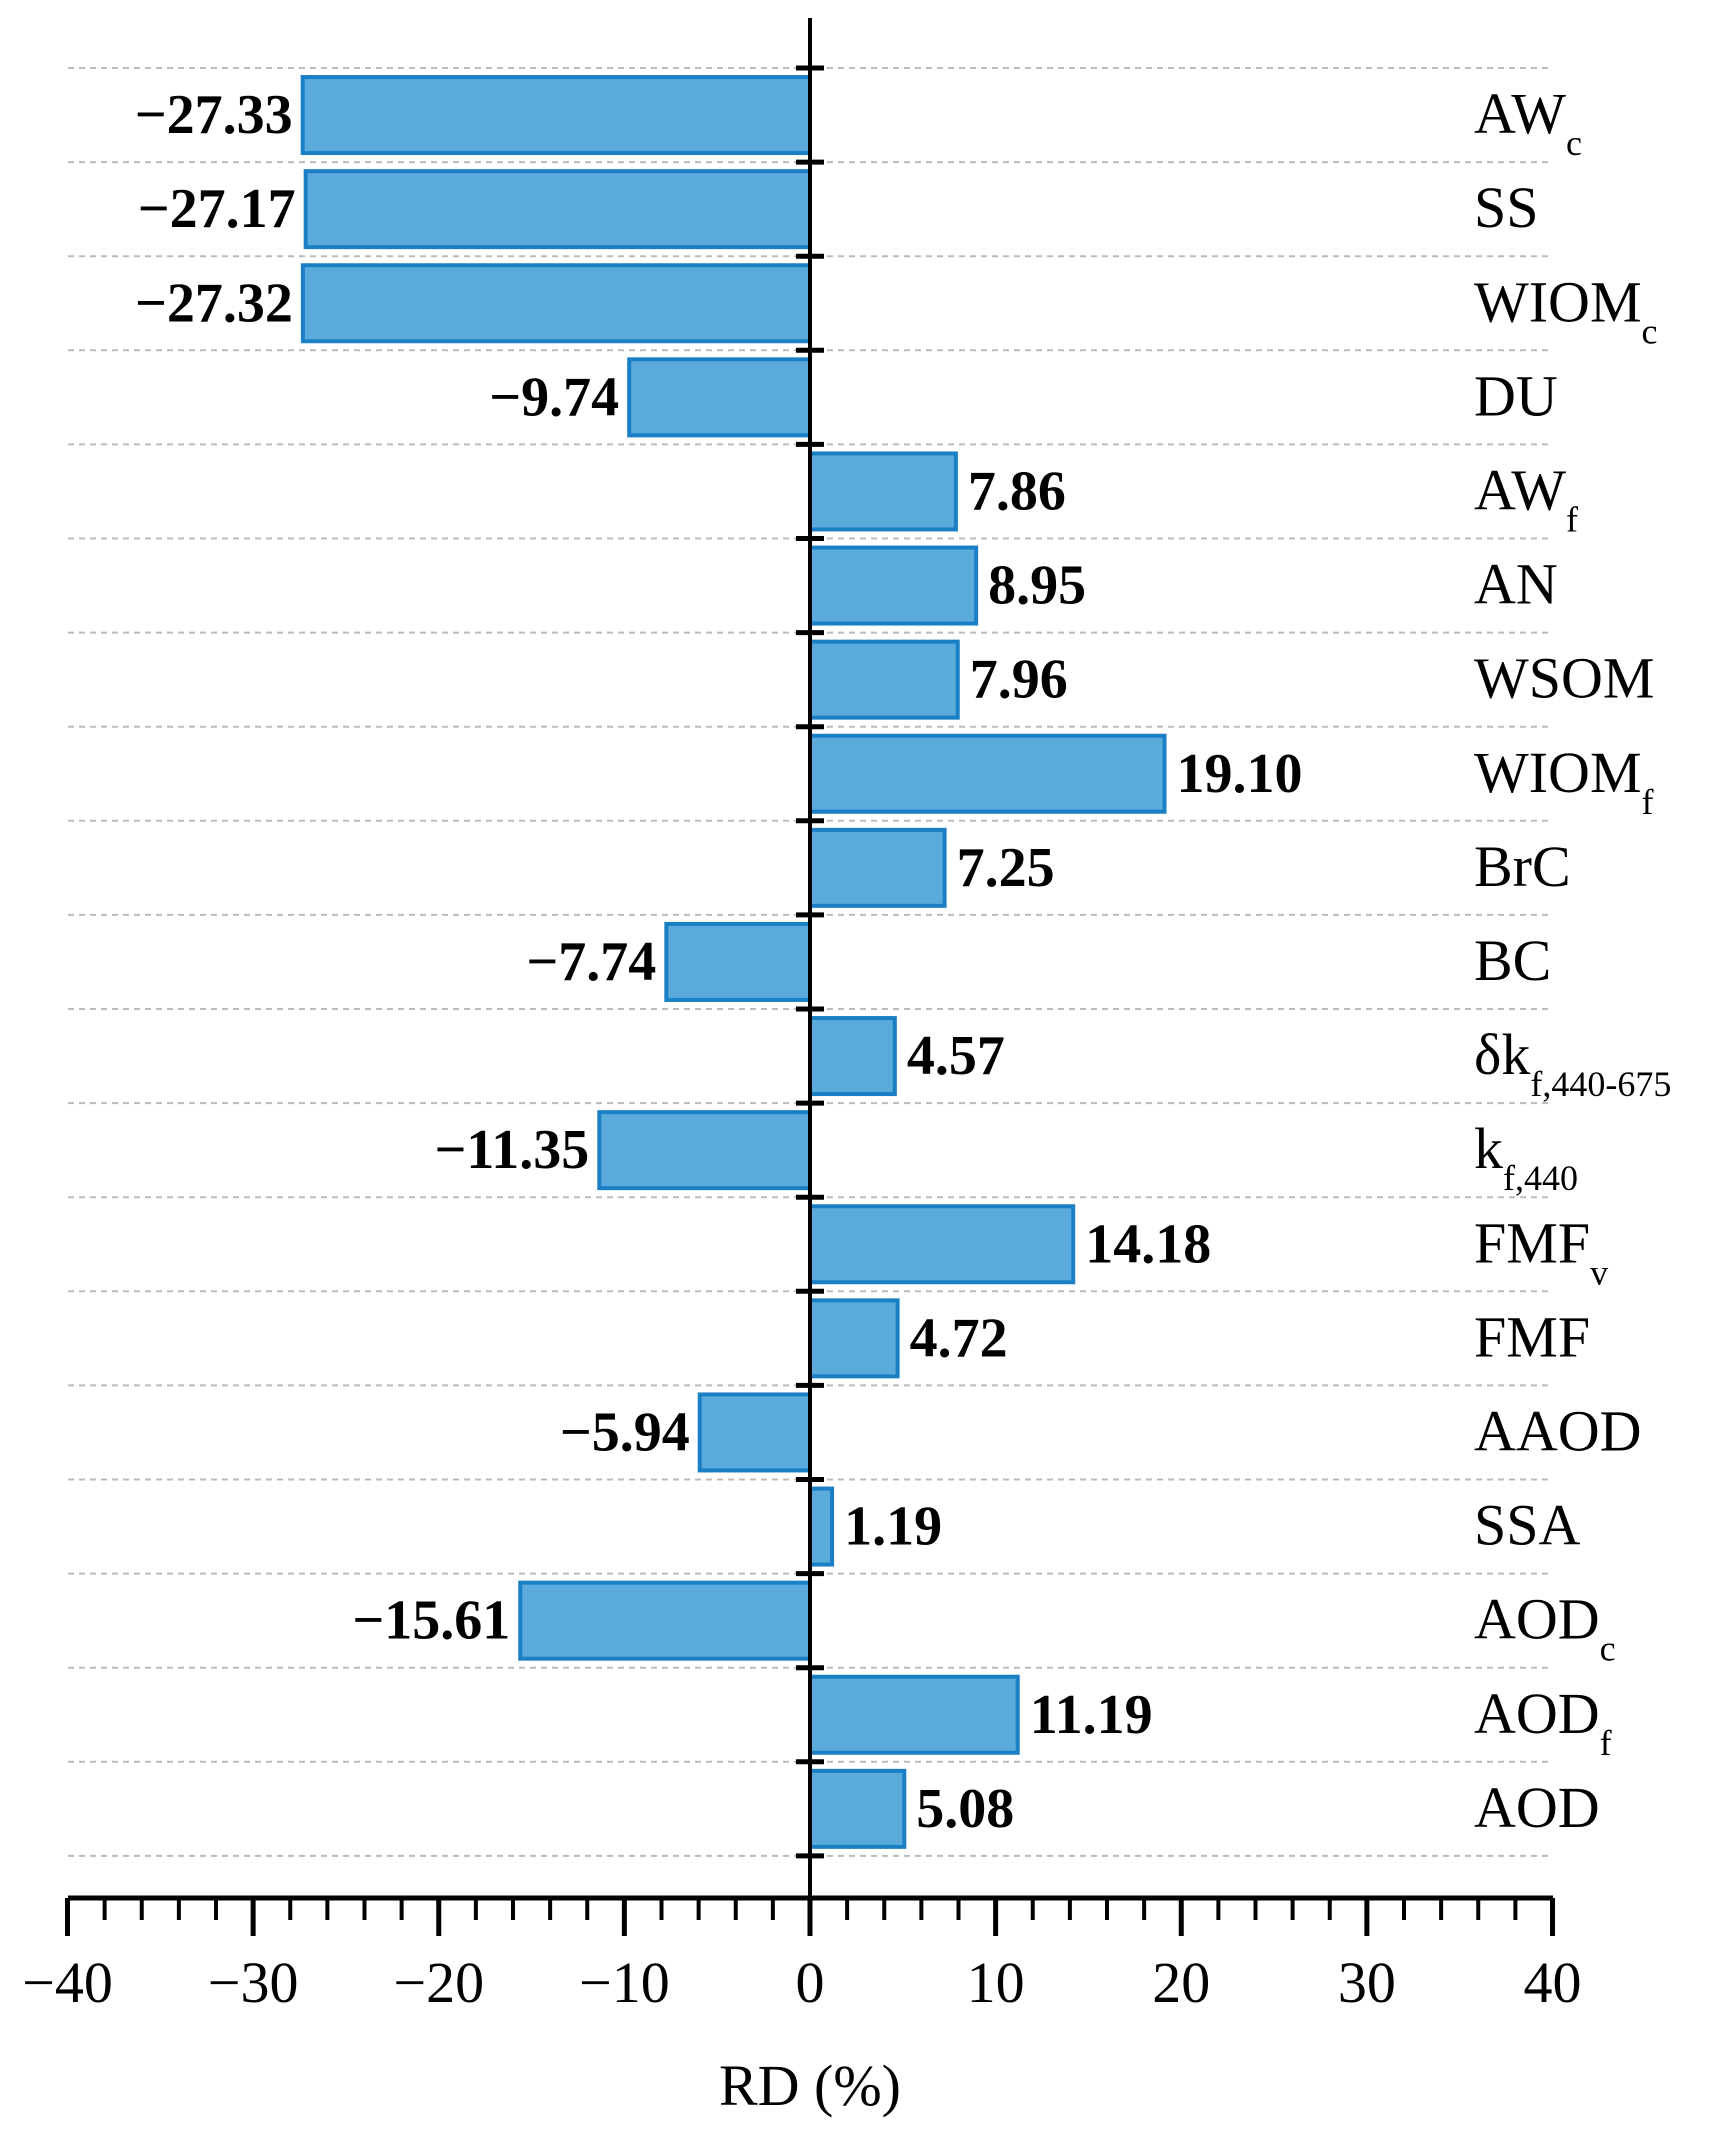  I want to click on x-axis-label: RD (%), so click(810, 2085).